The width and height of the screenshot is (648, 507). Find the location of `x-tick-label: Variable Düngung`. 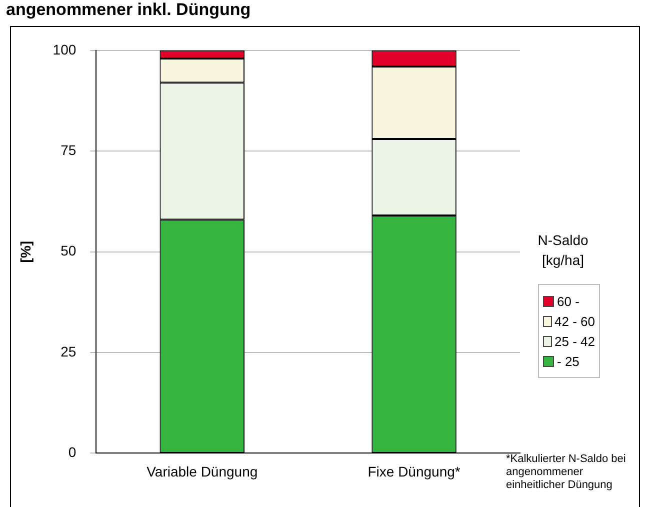

x-tick-label: Variable Düngung is located at coordinates (202, 471).